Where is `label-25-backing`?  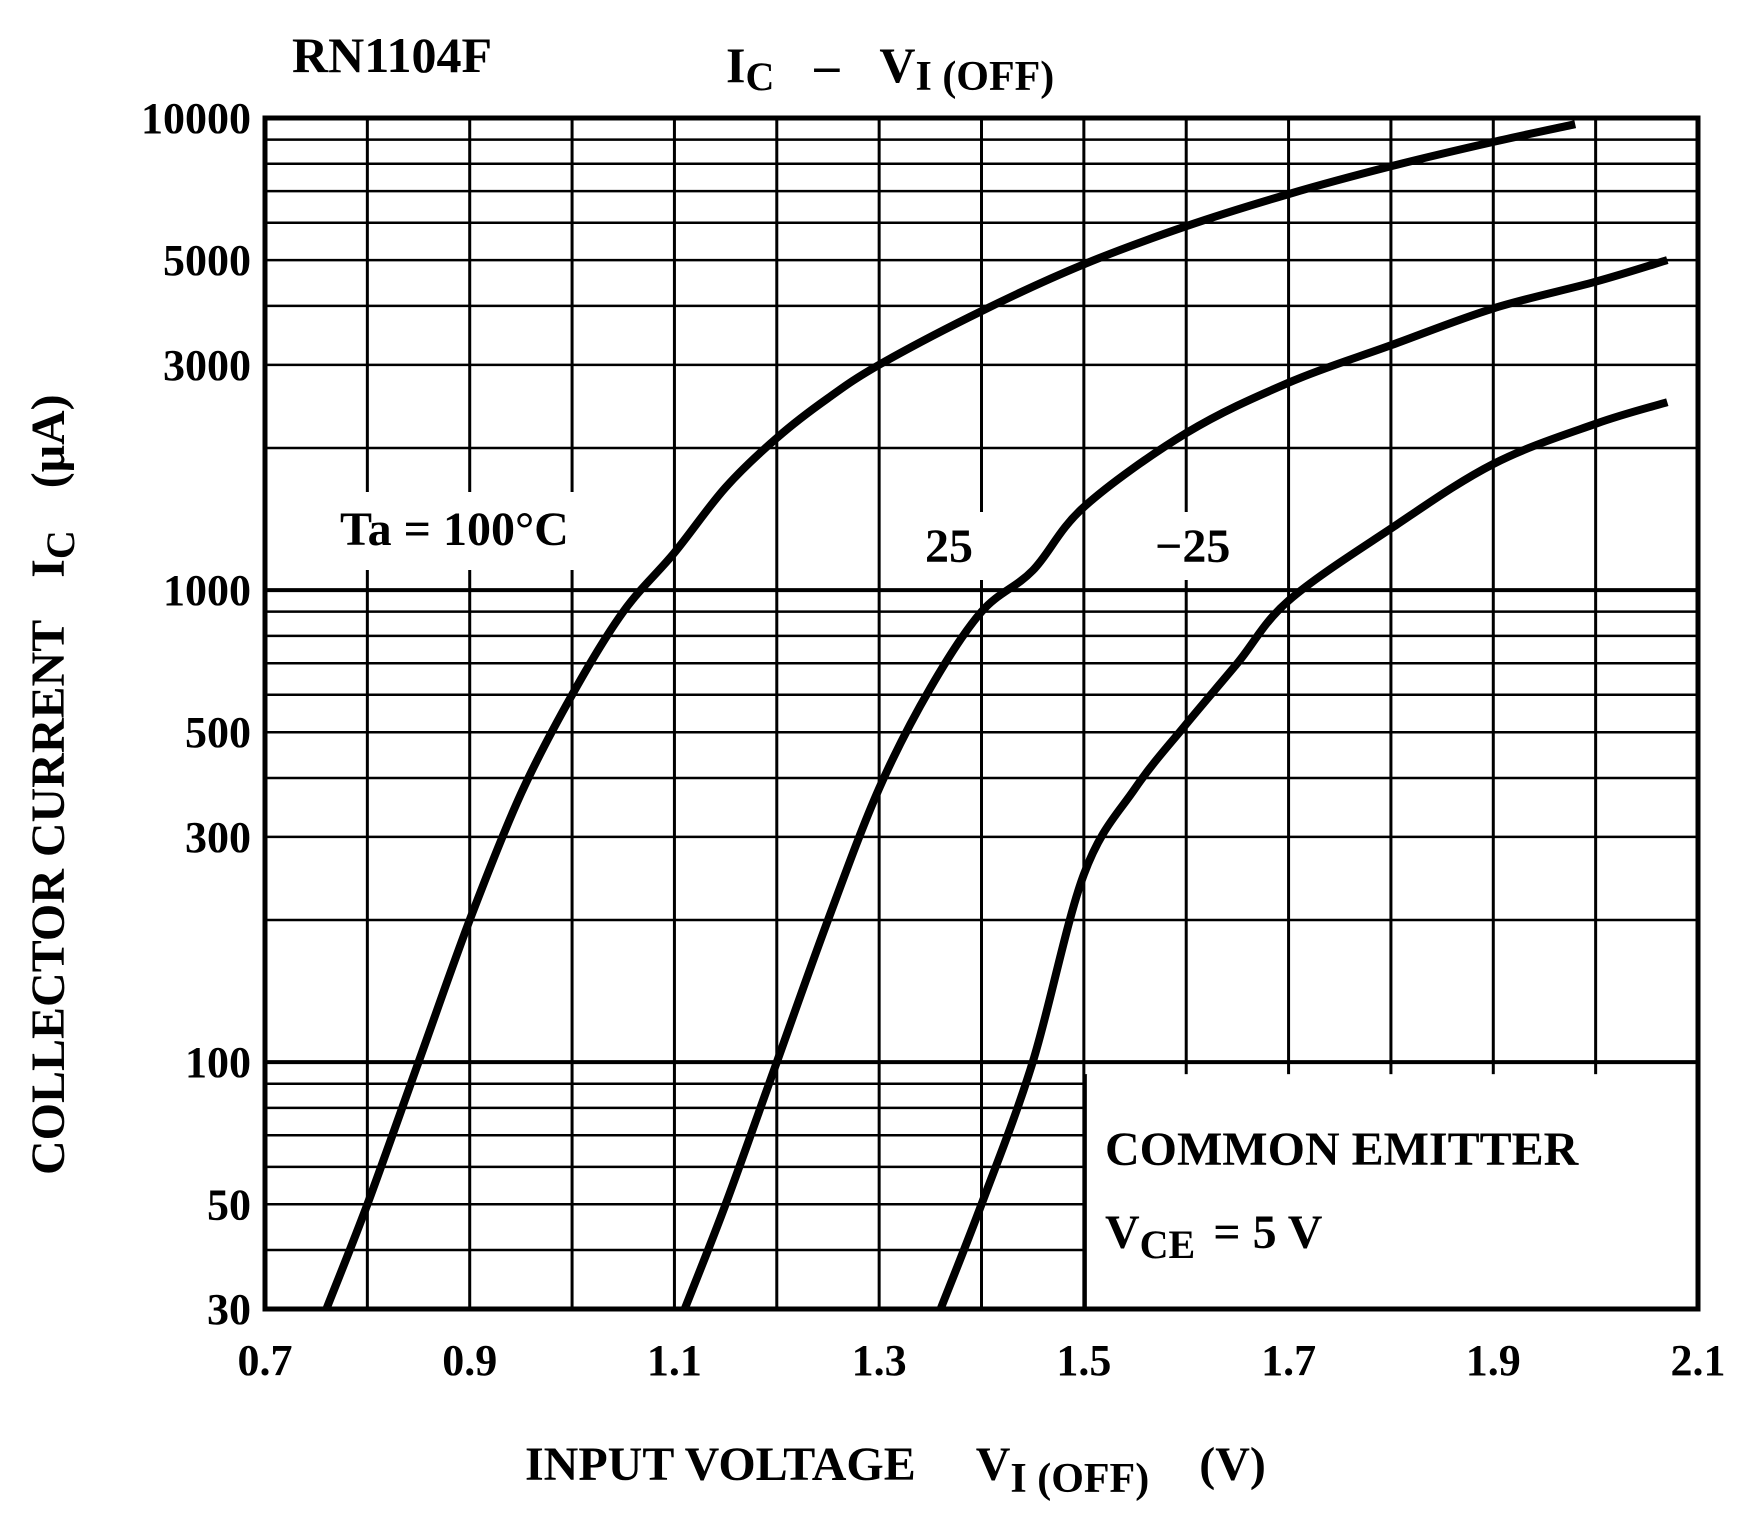 label-25-backing is located at coordinates (955, 546).